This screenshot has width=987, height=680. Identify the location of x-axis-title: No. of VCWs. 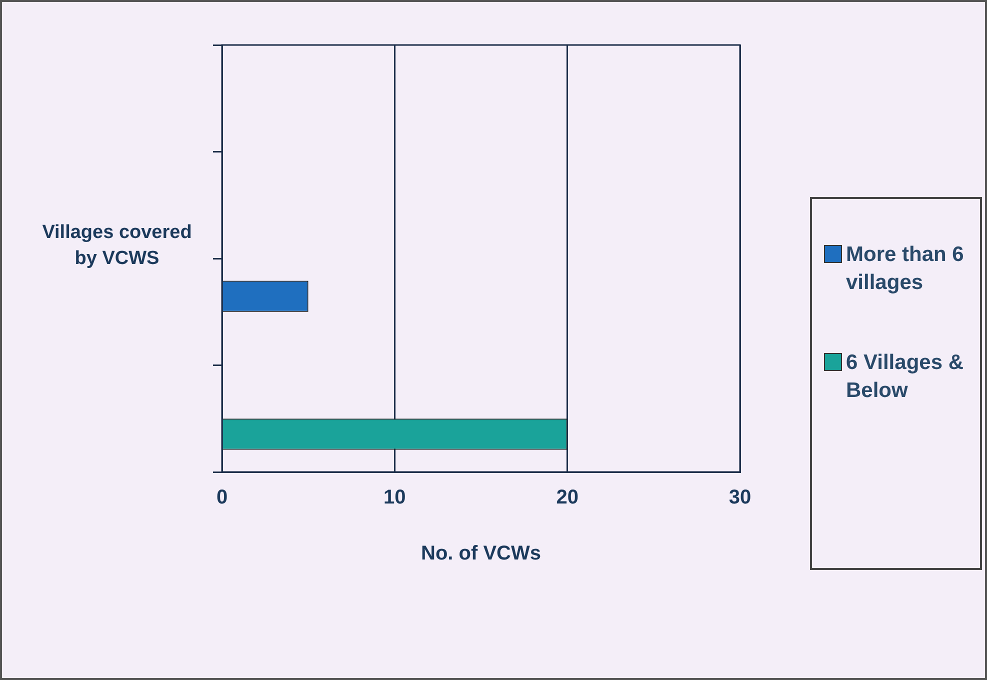
(481, 553).